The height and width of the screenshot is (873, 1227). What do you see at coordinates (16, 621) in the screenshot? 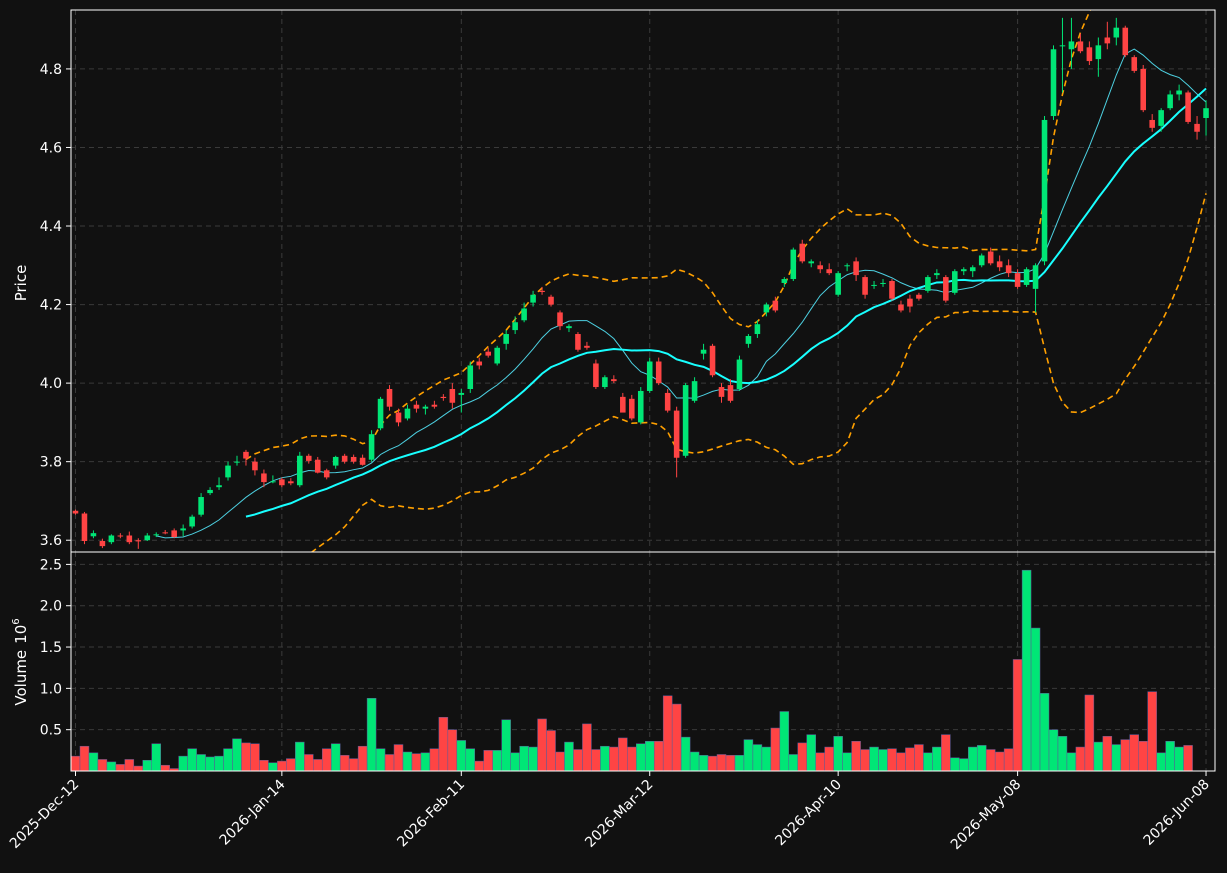
I see `volume-axis-label-power: 6` at bounding box center [16, 621].